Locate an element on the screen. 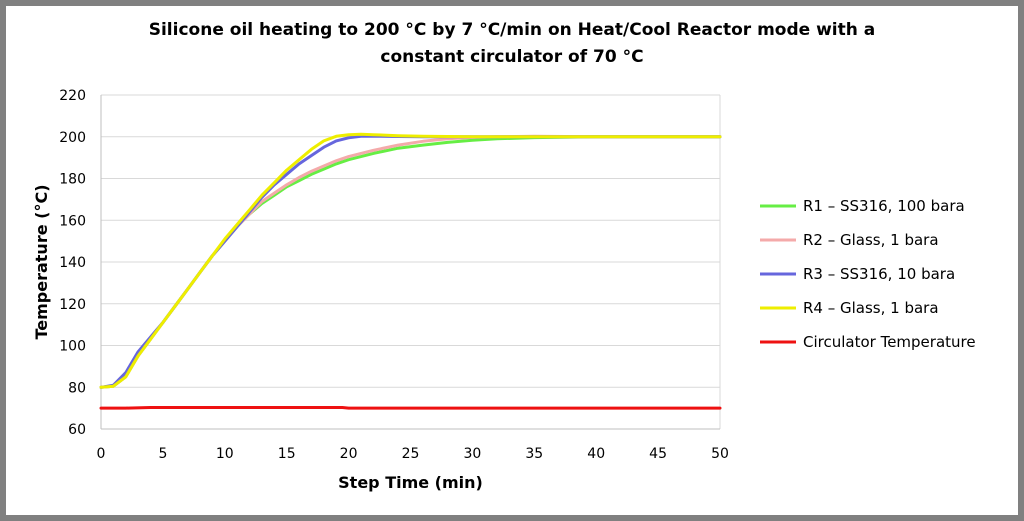  y-axis-title: Temperature (°C) is located at coordinates (41, 261).